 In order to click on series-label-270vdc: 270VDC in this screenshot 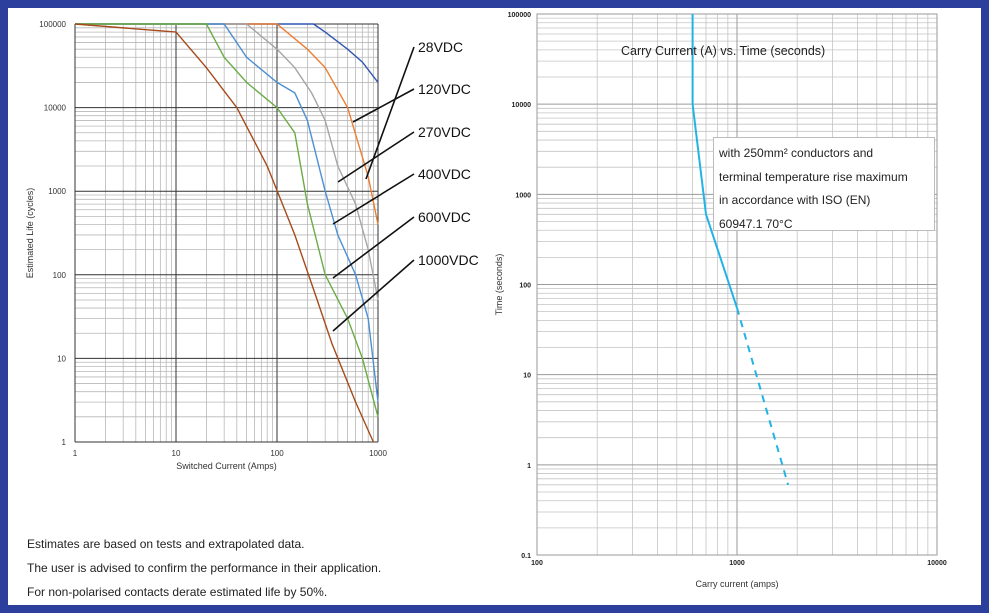, I will do `click(444, 132)`.